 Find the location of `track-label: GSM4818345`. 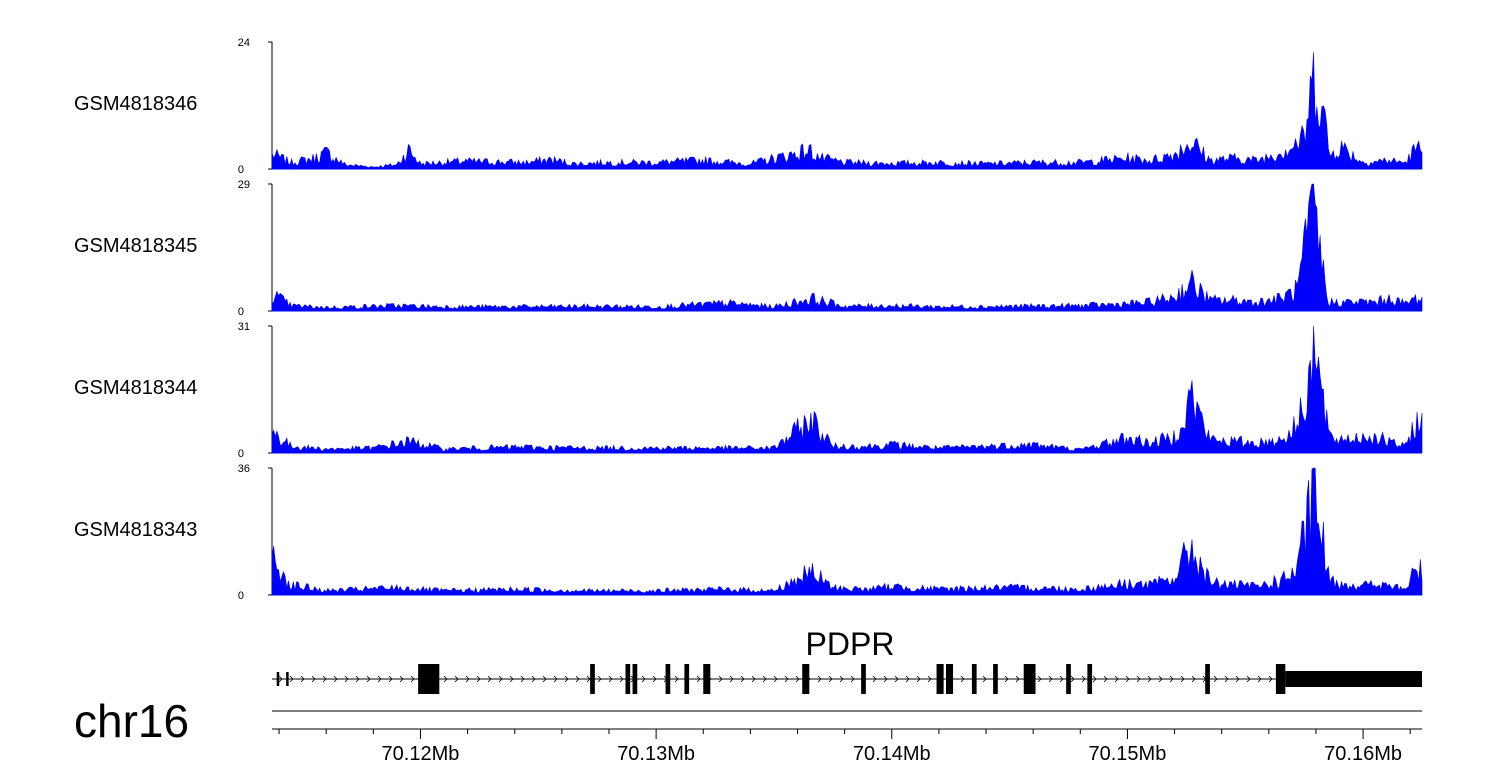

track-label: GSM4818345 is located at coordinates (135, 246).